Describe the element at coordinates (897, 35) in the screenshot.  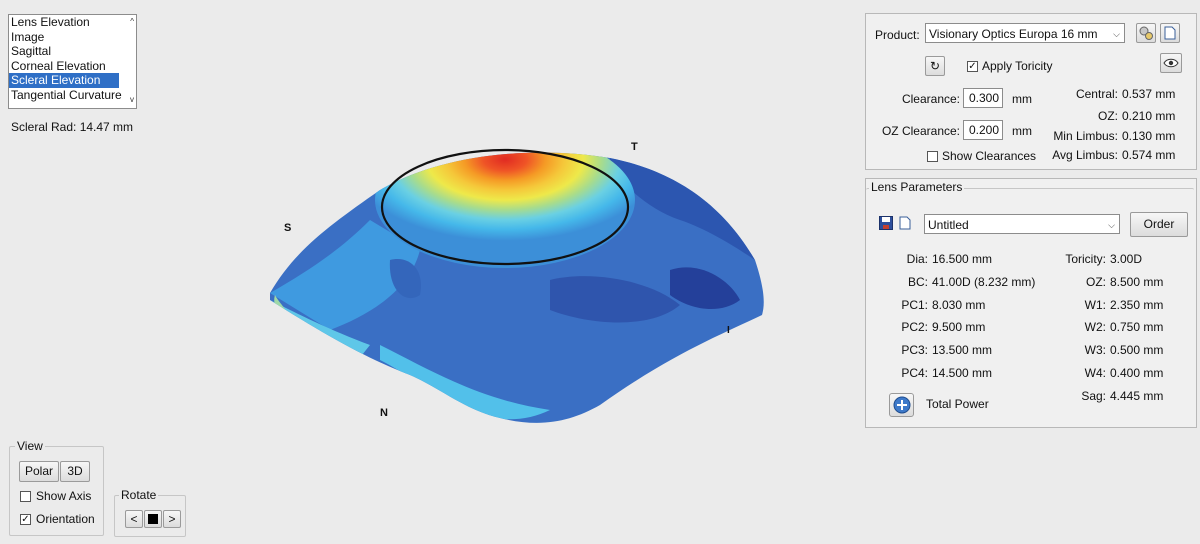
I see `product-label: Product:` at that location.